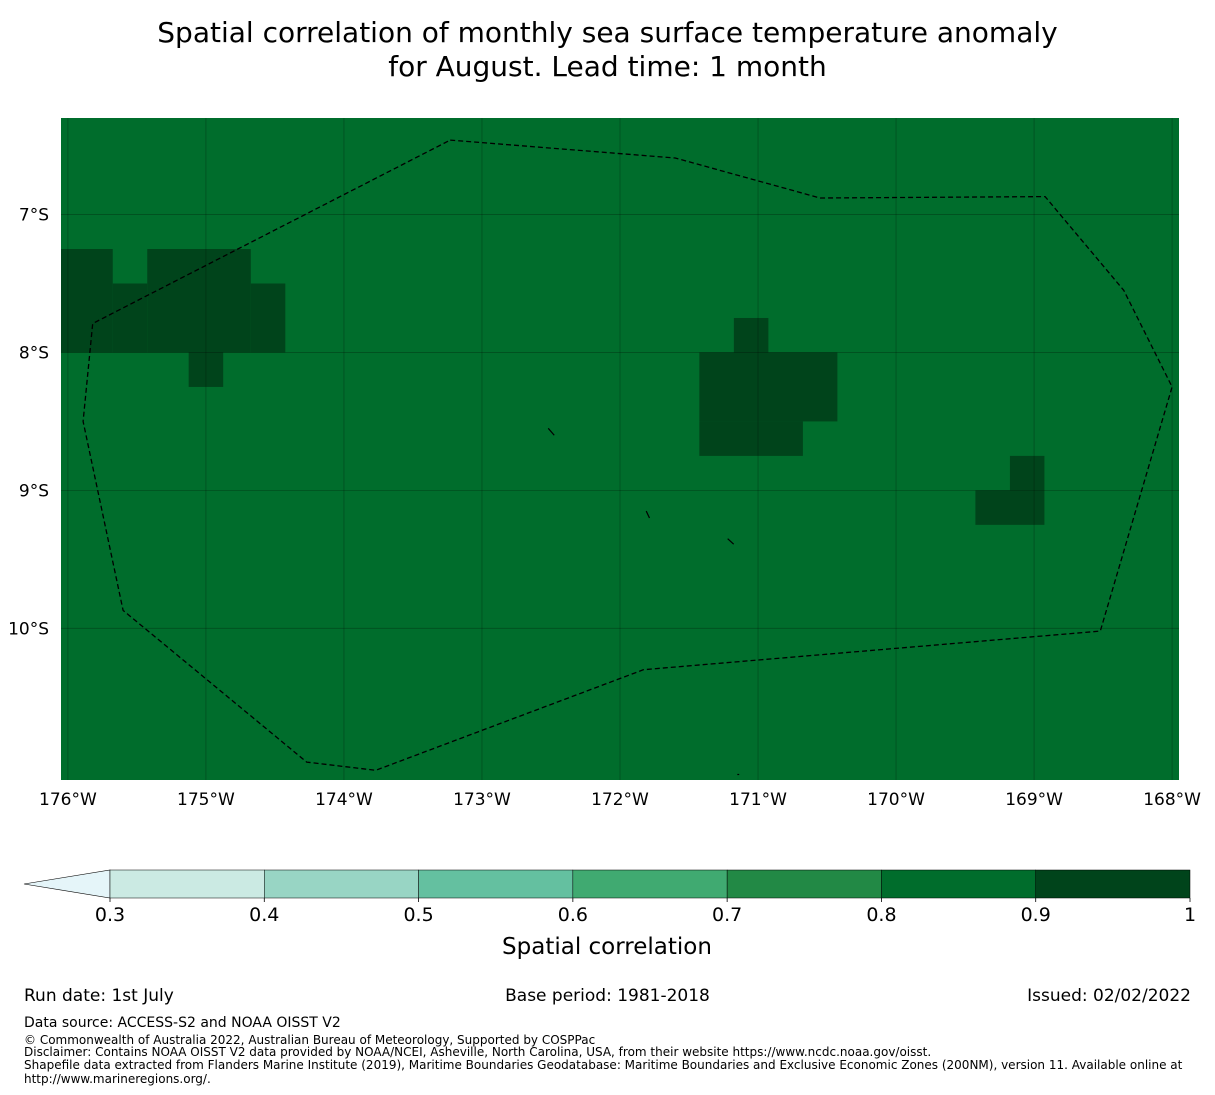  I want to click on latitude-ticks: 7°S 8°S 9°S 10°S, so click(28, 423).